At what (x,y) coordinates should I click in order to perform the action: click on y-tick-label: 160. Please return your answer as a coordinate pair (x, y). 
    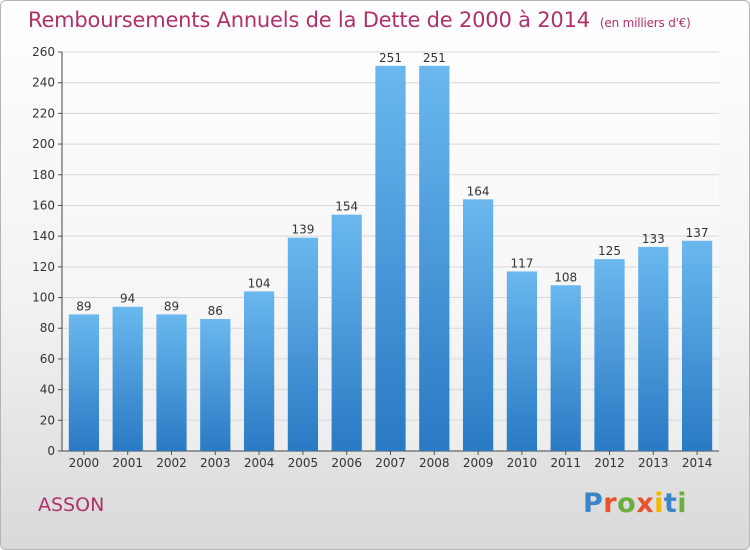
    Looking at the image, I should click on (43, 205).